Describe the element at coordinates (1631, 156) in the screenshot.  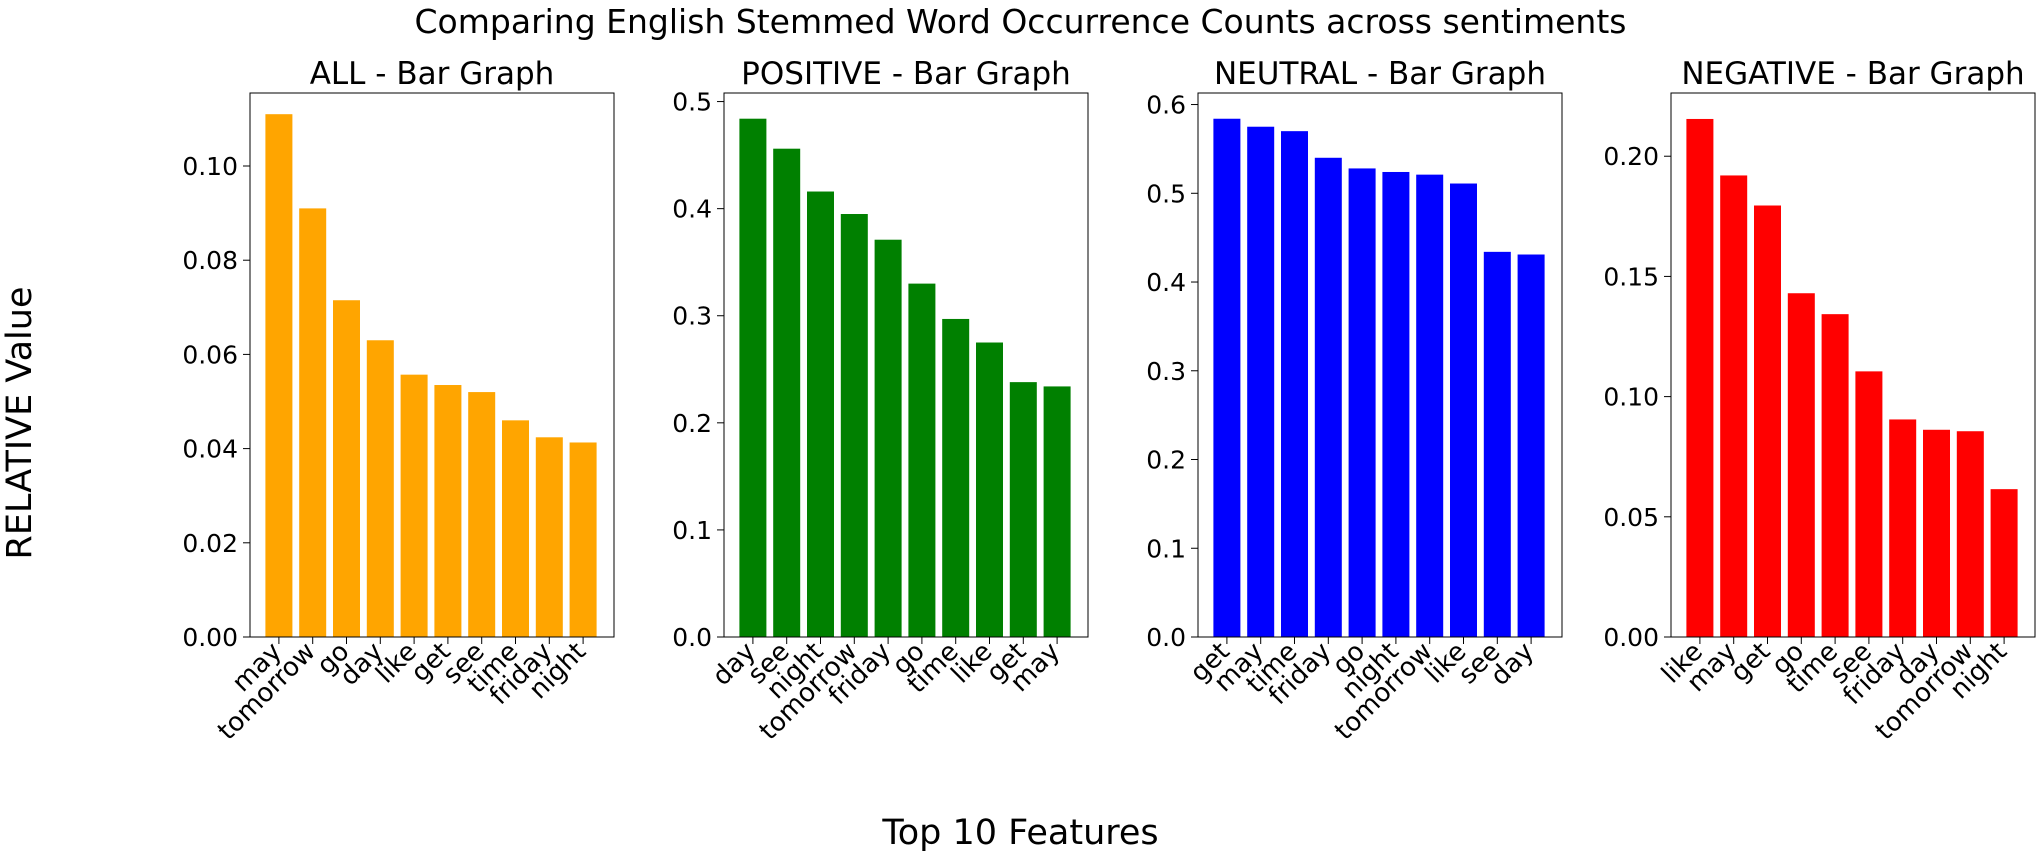
I see `y-tick-label: 0.20` at that location.